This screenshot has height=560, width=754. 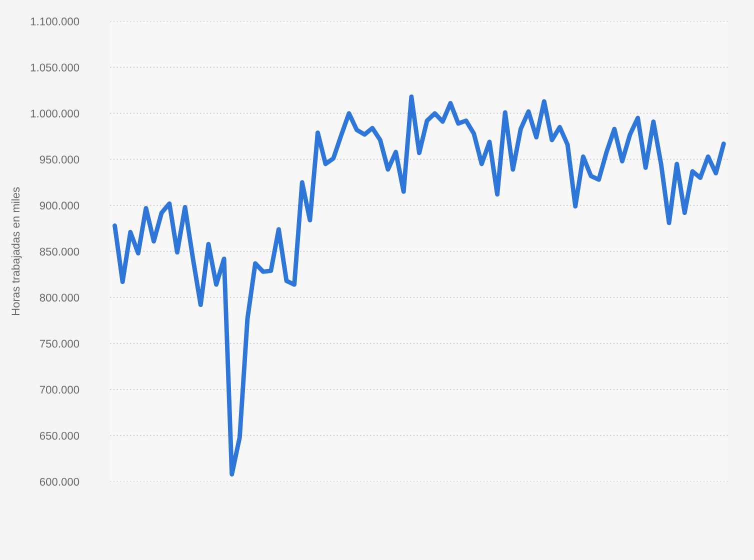 I want to click on y-tick-label: 1.050.000, so click(x=55, y=68).